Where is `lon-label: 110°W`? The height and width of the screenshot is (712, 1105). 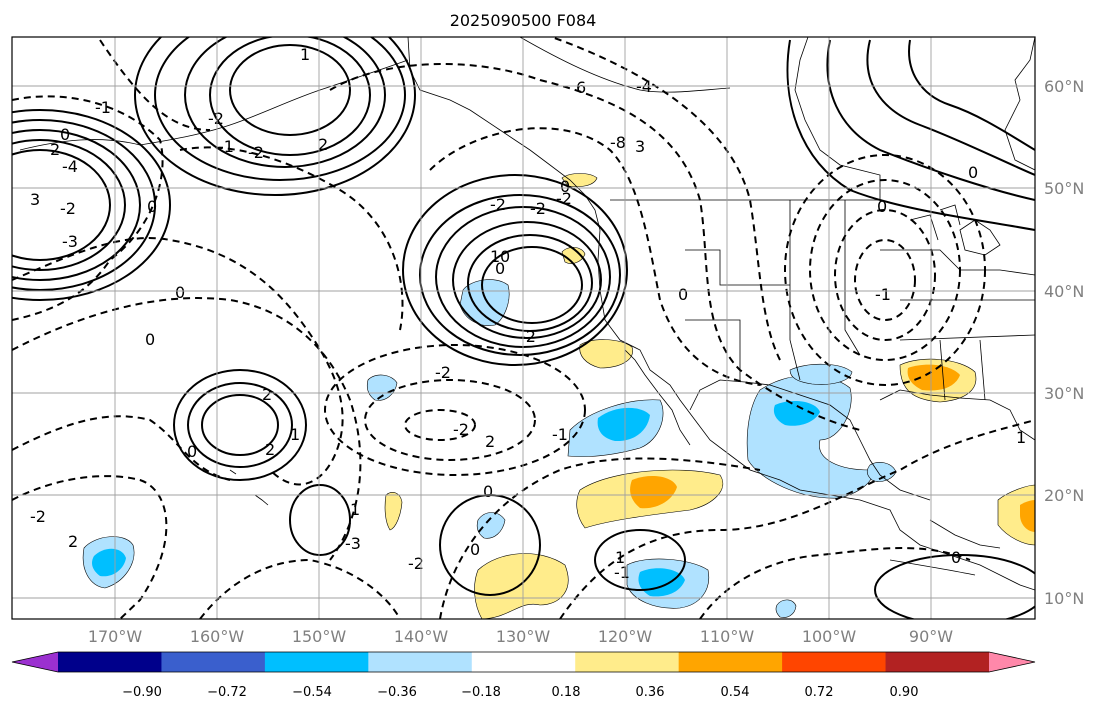
lon-label: 110°W is located at coordinates (727, 636).